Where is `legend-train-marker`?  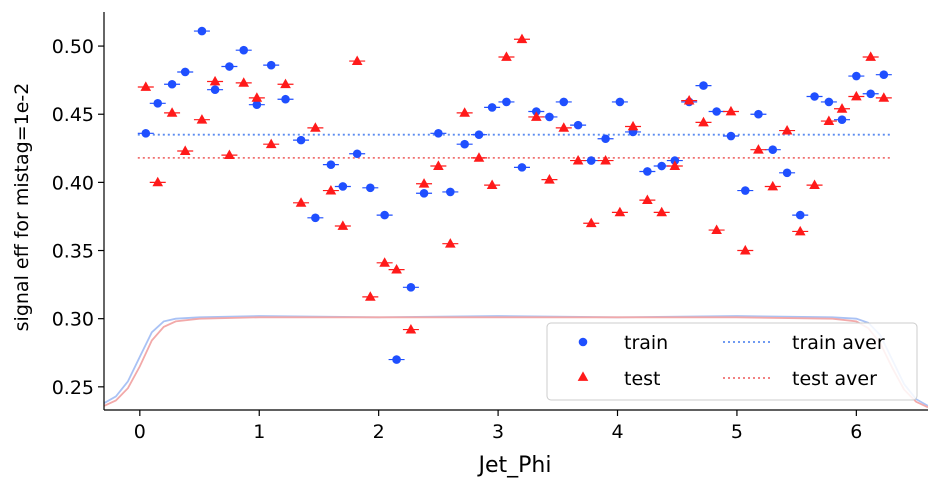
legend-train-marker is located at coordinates (583, 342).